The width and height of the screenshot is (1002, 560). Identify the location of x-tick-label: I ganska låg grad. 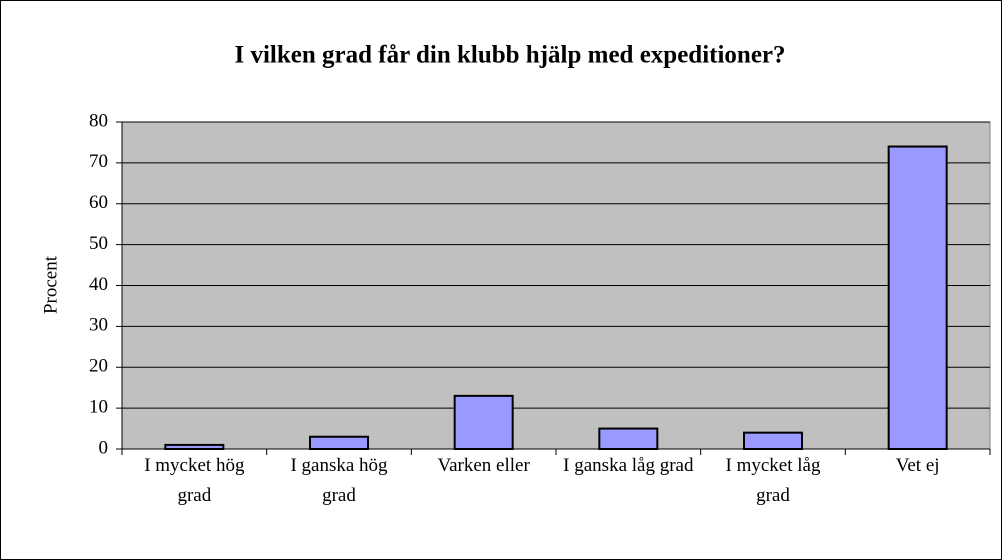
(628, 465).